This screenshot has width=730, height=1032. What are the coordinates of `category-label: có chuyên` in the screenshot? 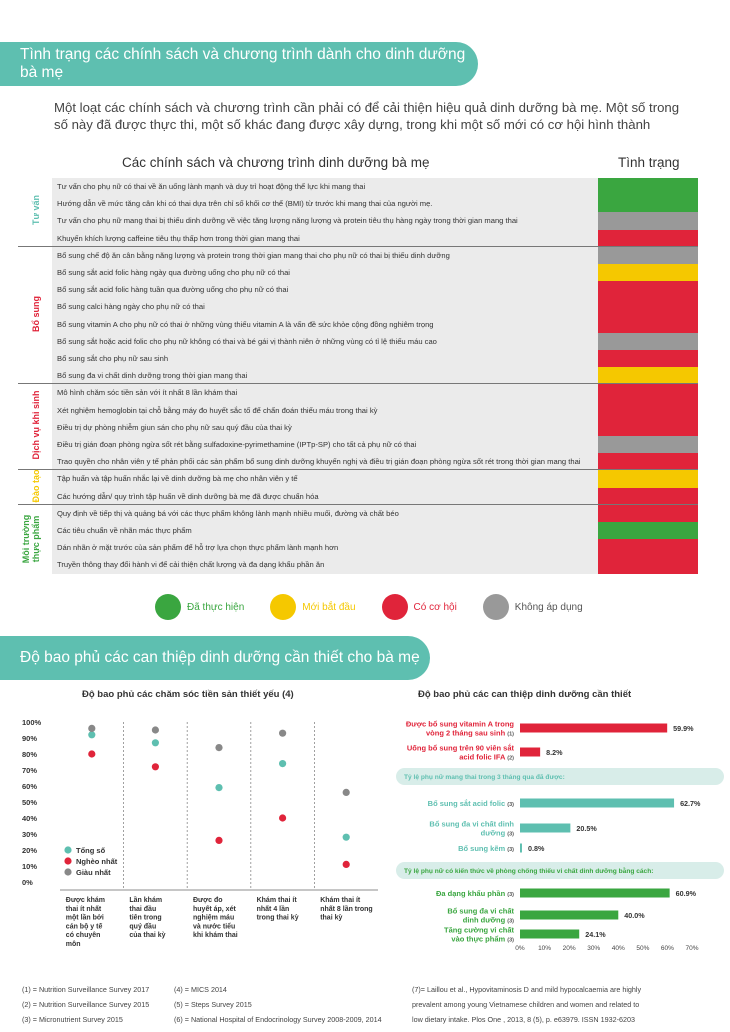 It's located at (83, 935).